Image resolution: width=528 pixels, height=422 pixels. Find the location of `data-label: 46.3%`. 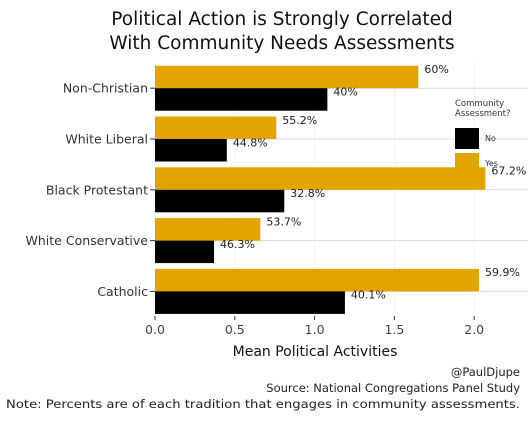

data-label: 46.3% is located at coordinates (237, 244).